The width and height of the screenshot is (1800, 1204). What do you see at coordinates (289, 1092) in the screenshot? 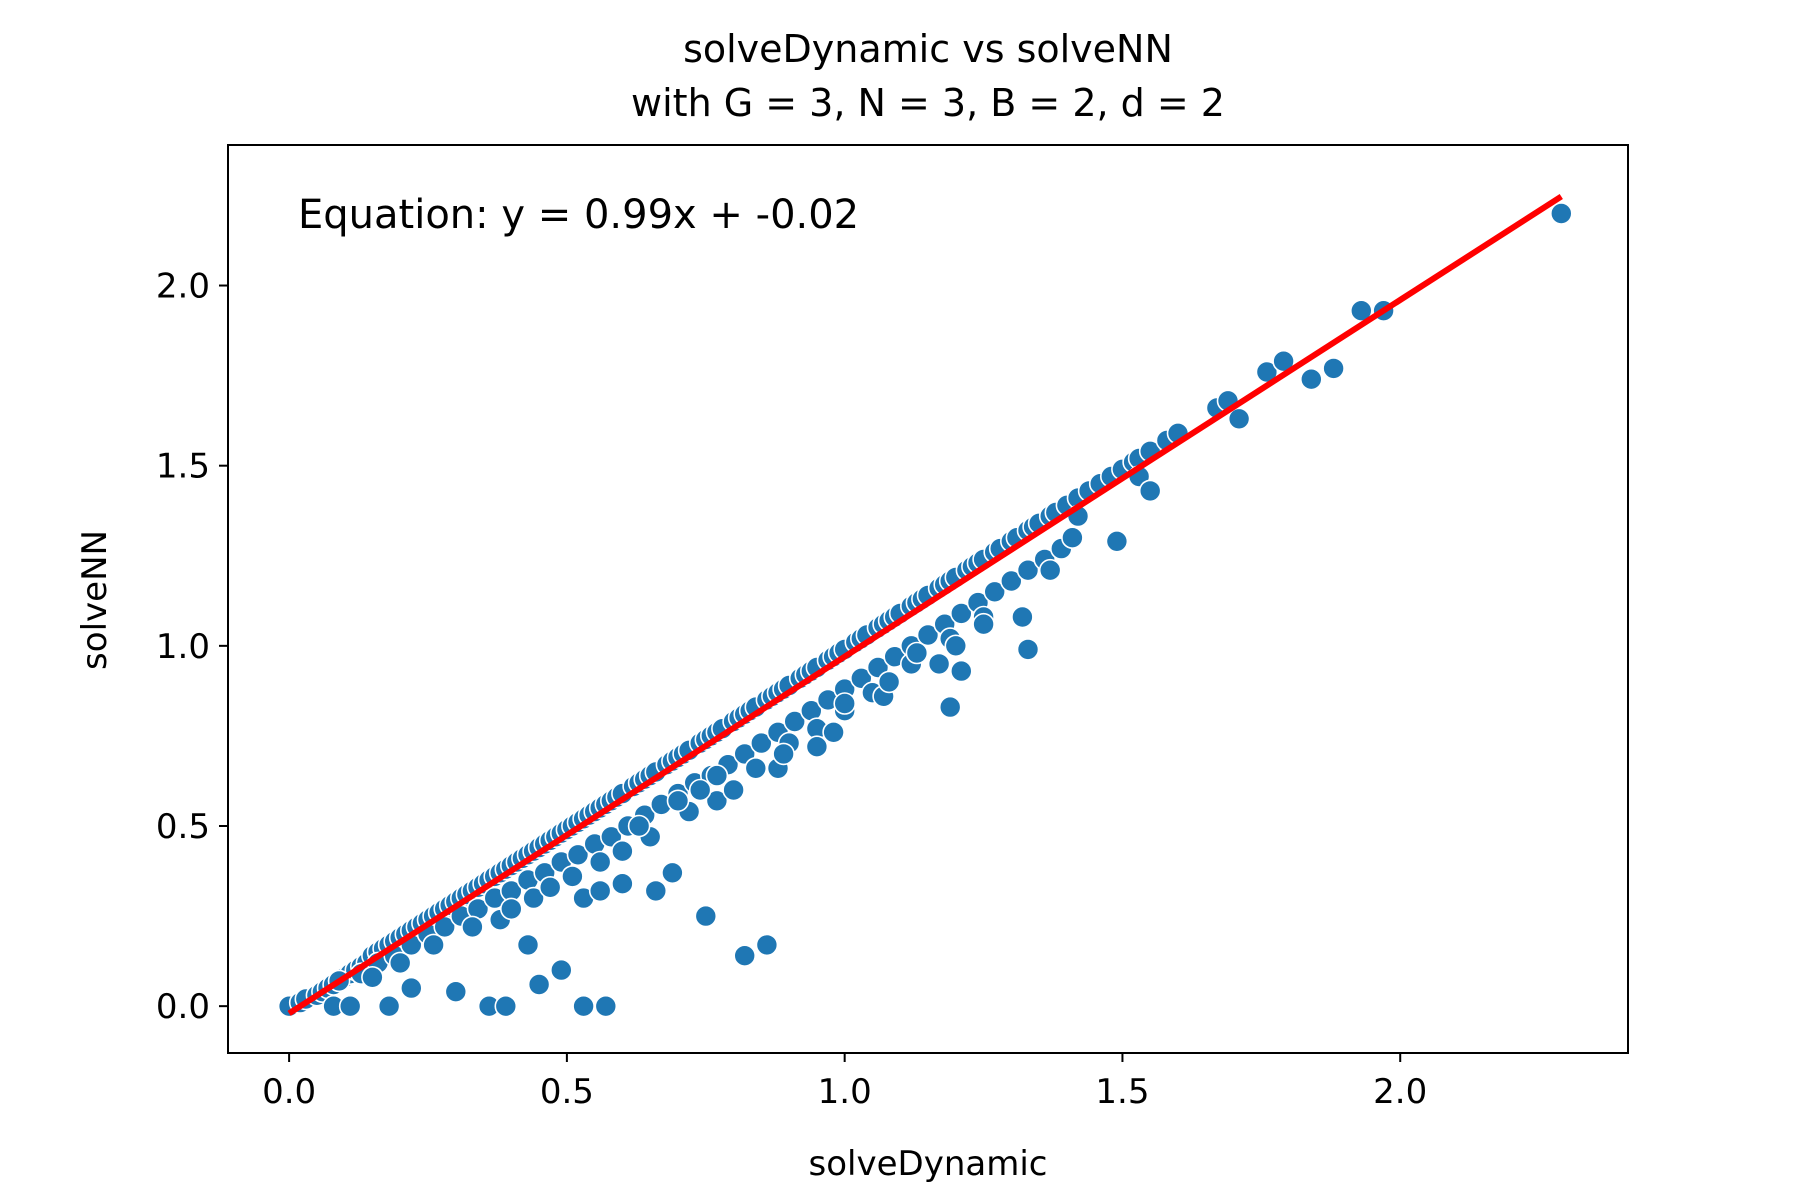
I see `x-tick-label-0: 0.0` at bounding box center [289, 1092].